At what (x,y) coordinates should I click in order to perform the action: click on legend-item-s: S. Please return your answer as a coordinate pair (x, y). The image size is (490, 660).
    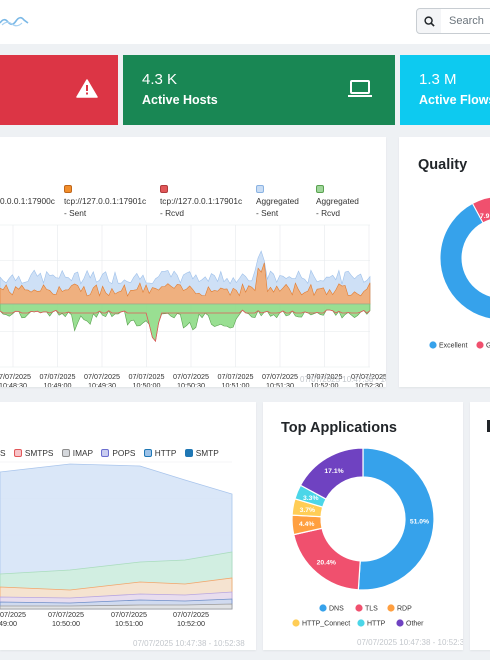
    Looking at the image, I should click on (3, 453).